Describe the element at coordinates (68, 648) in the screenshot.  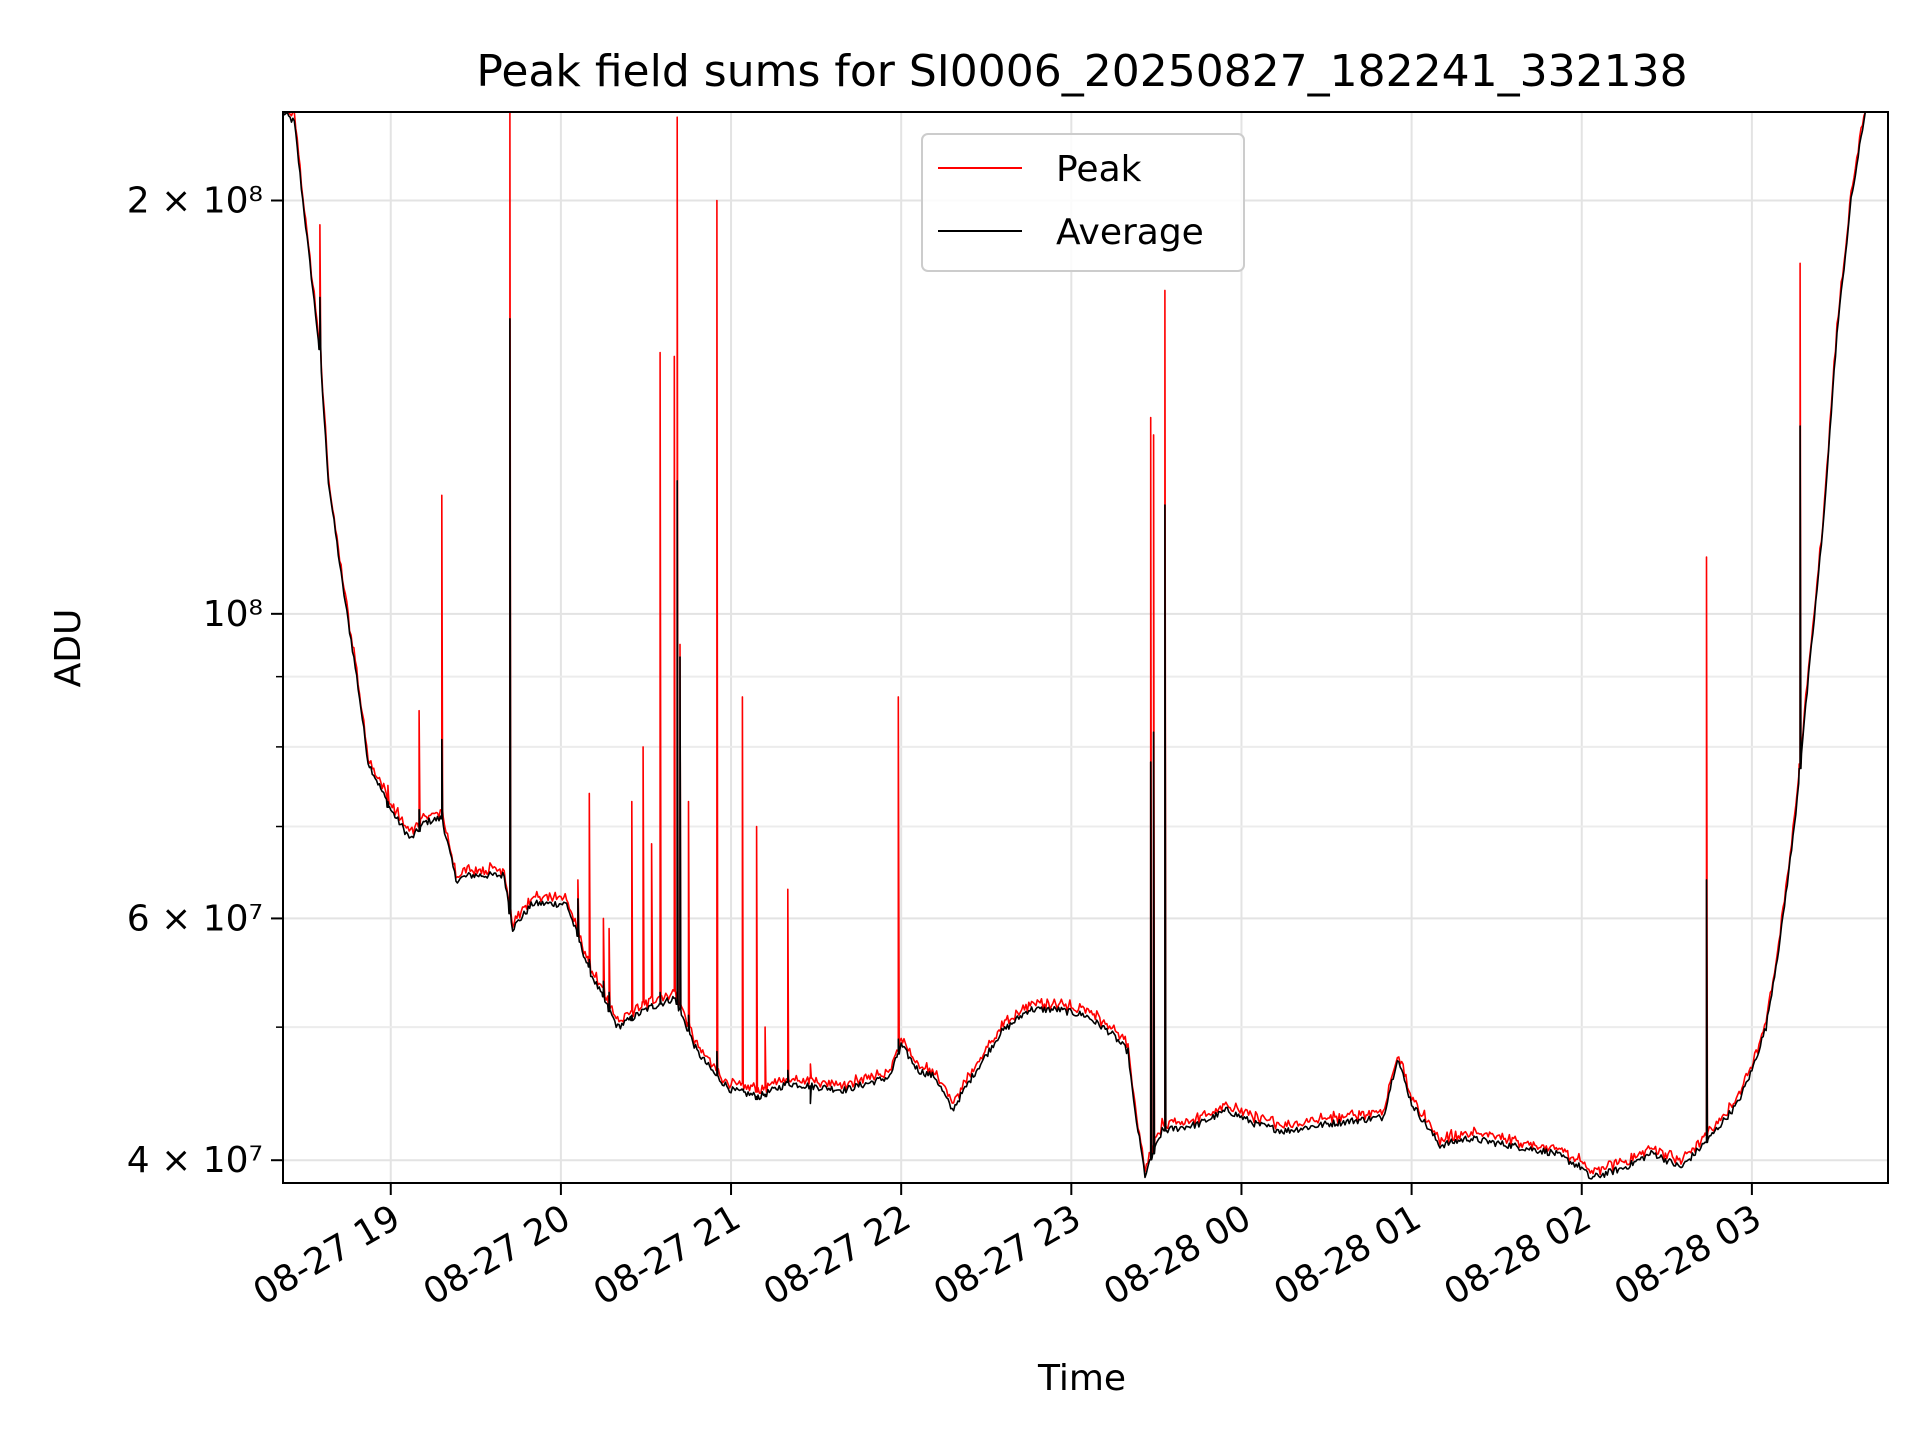
I see `y-axis-title: ADU` at that location.